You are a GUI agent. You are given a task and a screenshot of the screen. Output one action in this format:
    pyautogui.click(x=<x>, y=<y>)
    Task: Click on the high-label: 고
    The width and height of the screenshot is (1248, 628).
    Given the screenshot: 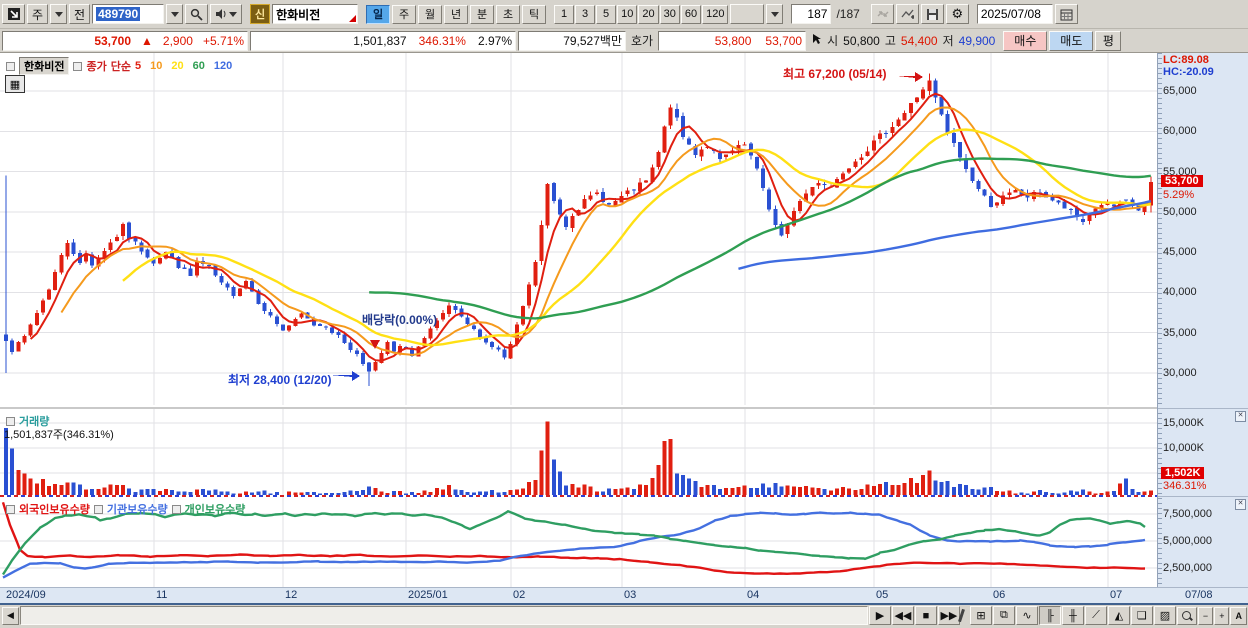 What is the action you would take?
    pyautogui.click(x=890, y=40)
    